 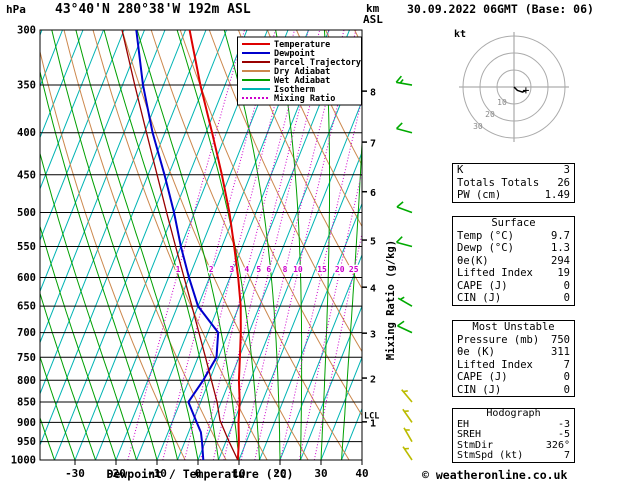 I want to click on svg-text: 950, so click(x=26, y=442).